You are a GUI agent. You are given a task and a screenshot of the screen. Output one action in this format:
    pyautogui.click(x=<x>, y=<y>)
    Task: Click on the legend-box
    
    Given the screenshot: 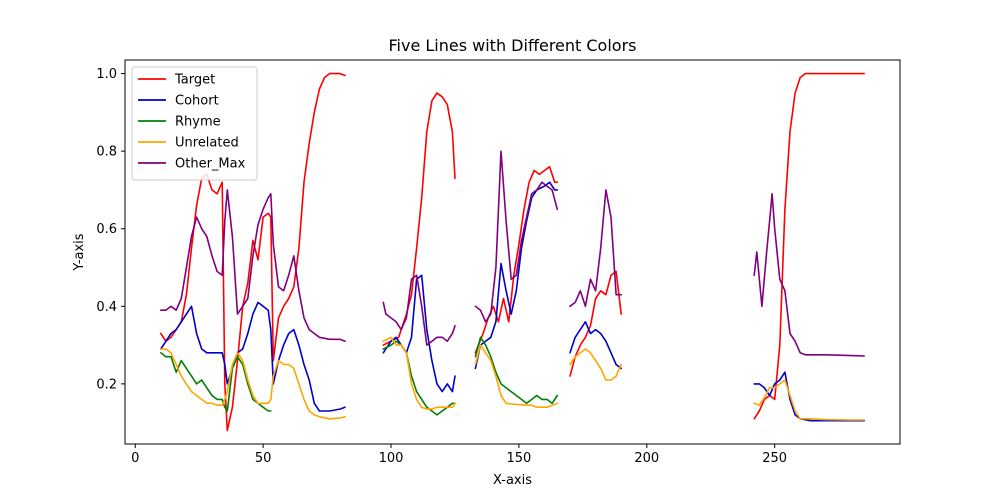 What is the action you would take?
    pyautogui.click(x=194, y=123)
    